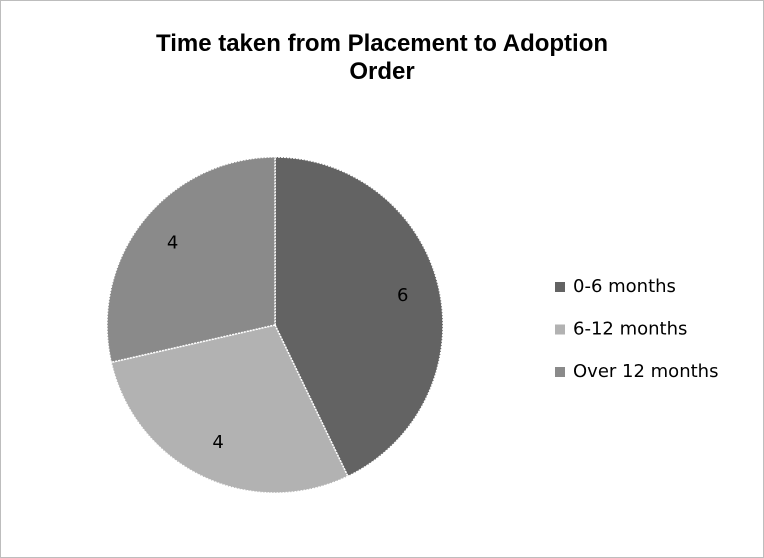  What do you see at coordinates (402, 295) in the screenshot?
I see `data-label: 6` at bounding box center [402, 295].